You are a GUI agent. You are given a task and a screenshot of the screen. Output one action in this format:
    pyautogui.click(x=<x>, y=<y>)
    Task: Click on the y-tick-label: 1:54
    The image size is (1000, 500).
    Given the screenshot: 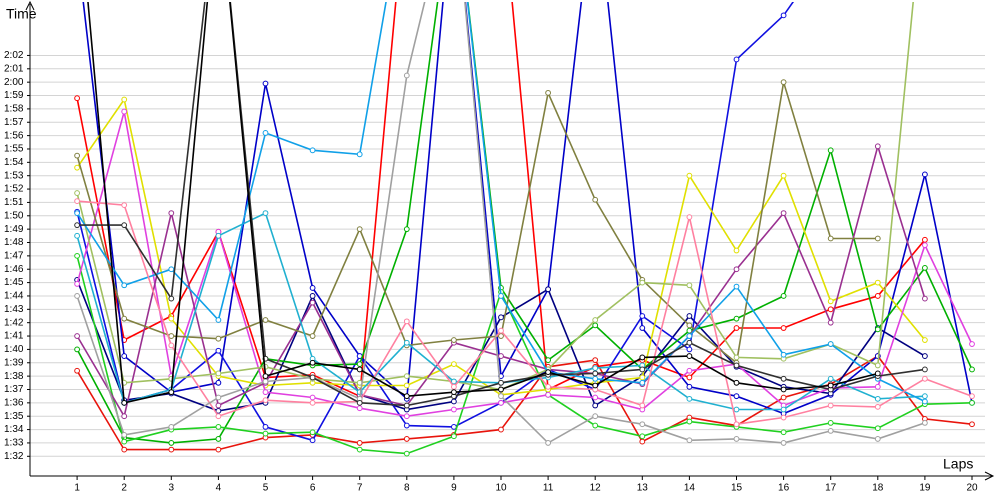 What is the action you would take?
    pyautogui.click(x=14, y=162)
    